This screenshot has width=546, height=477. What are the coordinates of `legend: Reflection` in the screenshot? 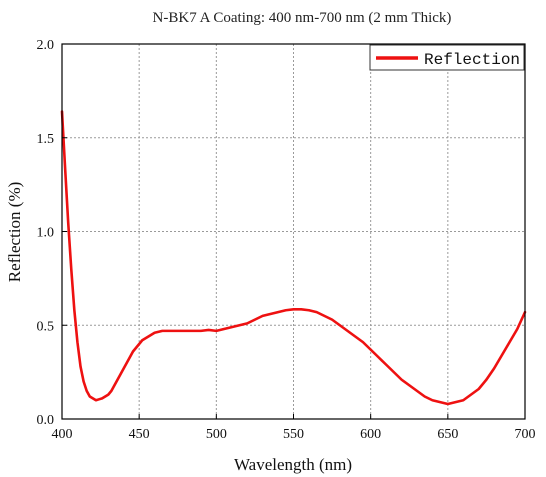 It's located at (447, 57).